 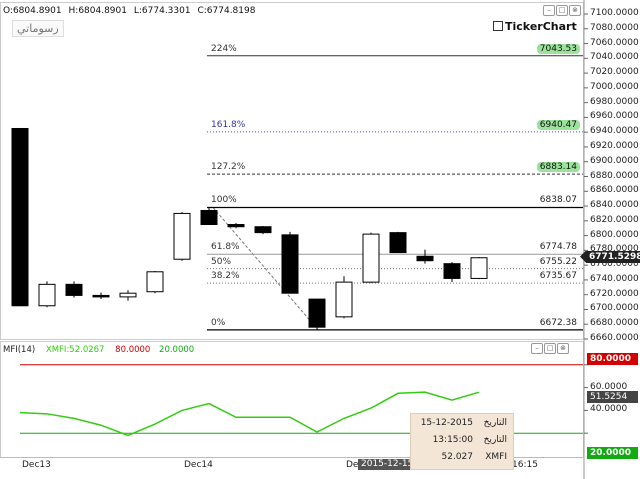 What do you see at coordinates (563, 348) in the screenshot?
I see `mfi-close-button: ⊗` at bounding box center [563, 348].